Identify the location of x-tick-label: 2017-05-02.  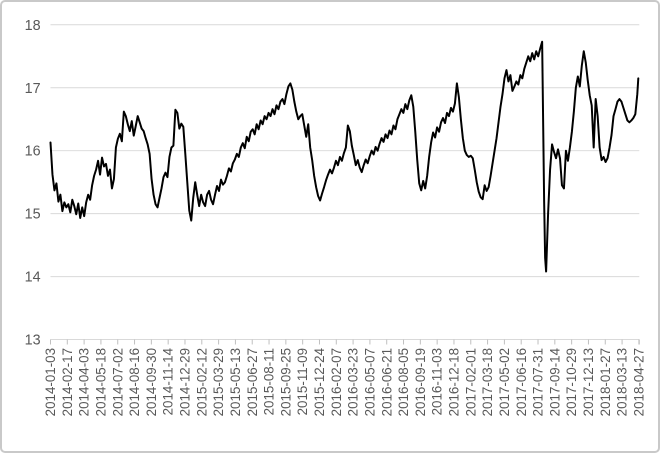
(504, 382).